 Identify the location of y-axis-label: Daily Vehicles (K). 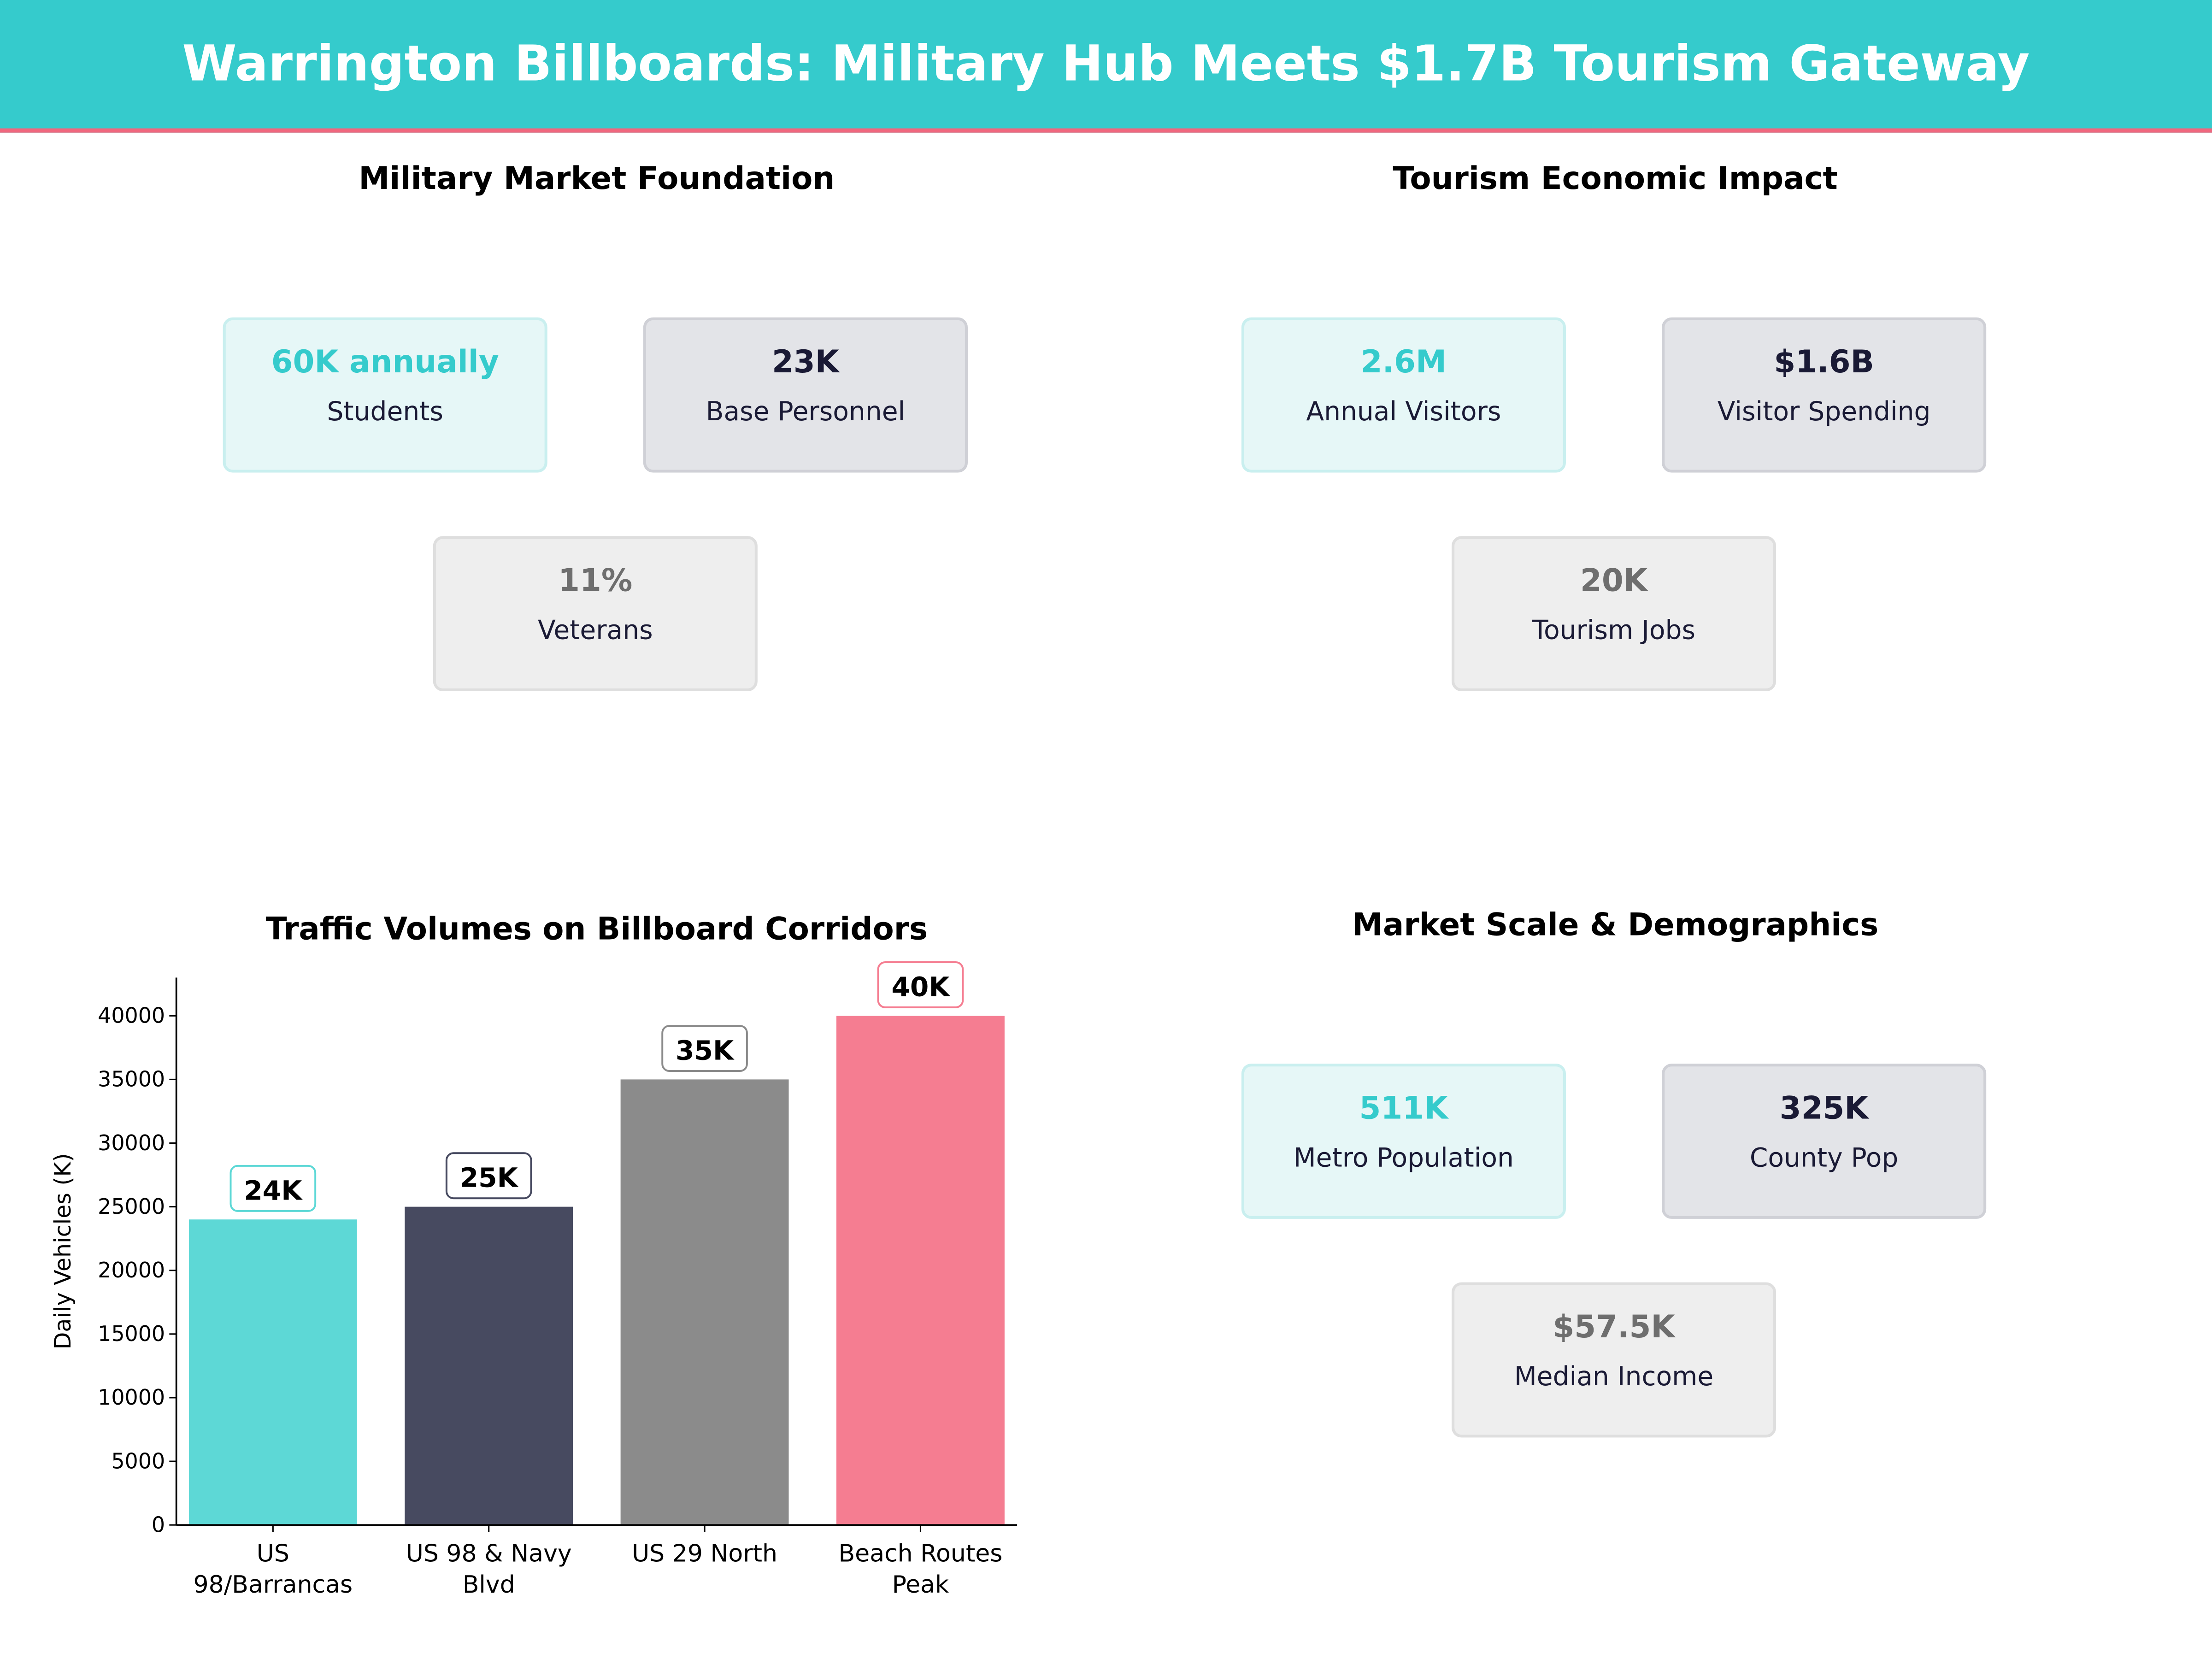
(63, 1251).